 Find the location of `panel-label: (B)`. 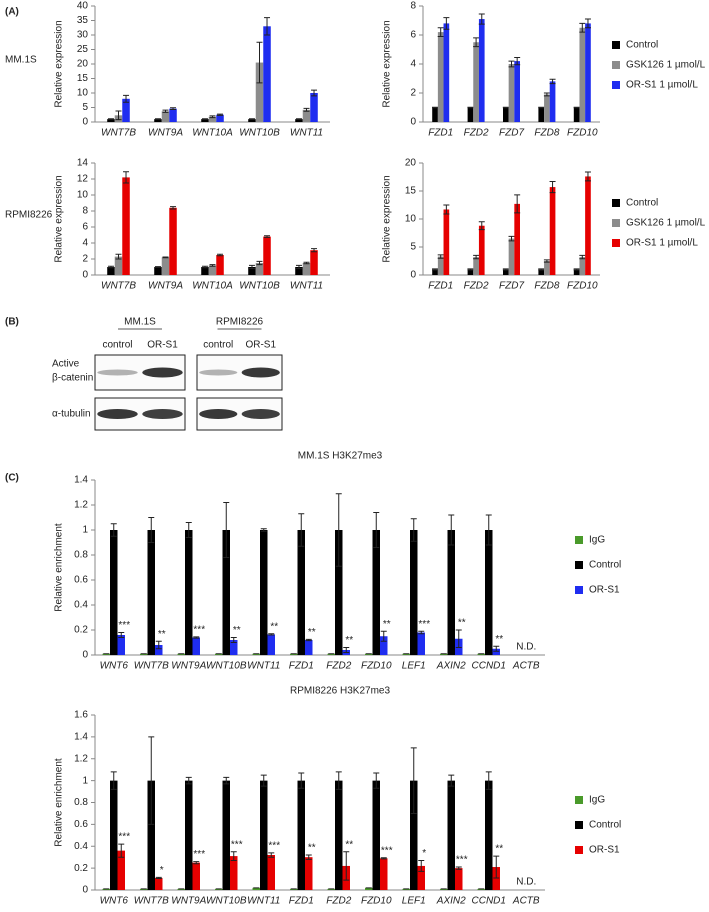

panel-label: (B) is located at coordinates (12, 322).